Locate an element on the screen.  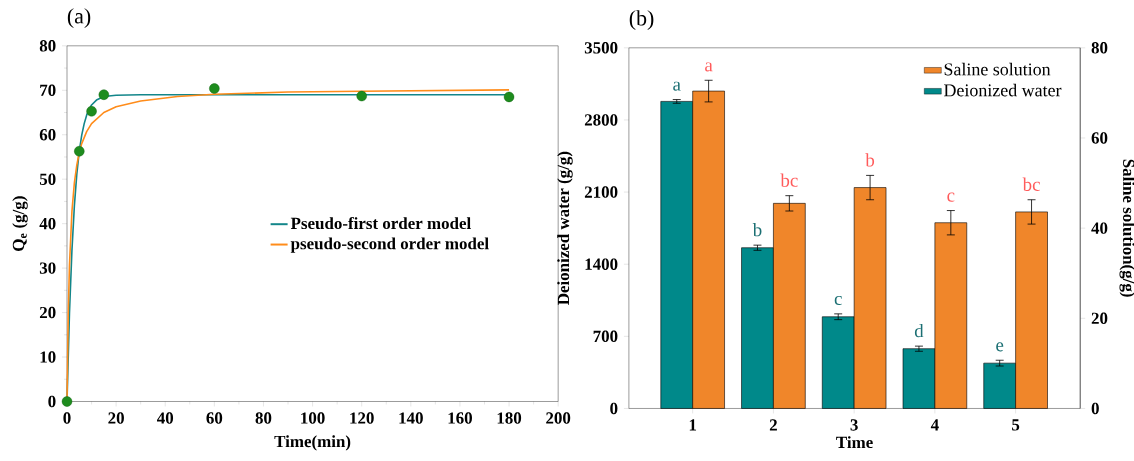
x-tick-label: 200 is located at coordinates (558, 418).